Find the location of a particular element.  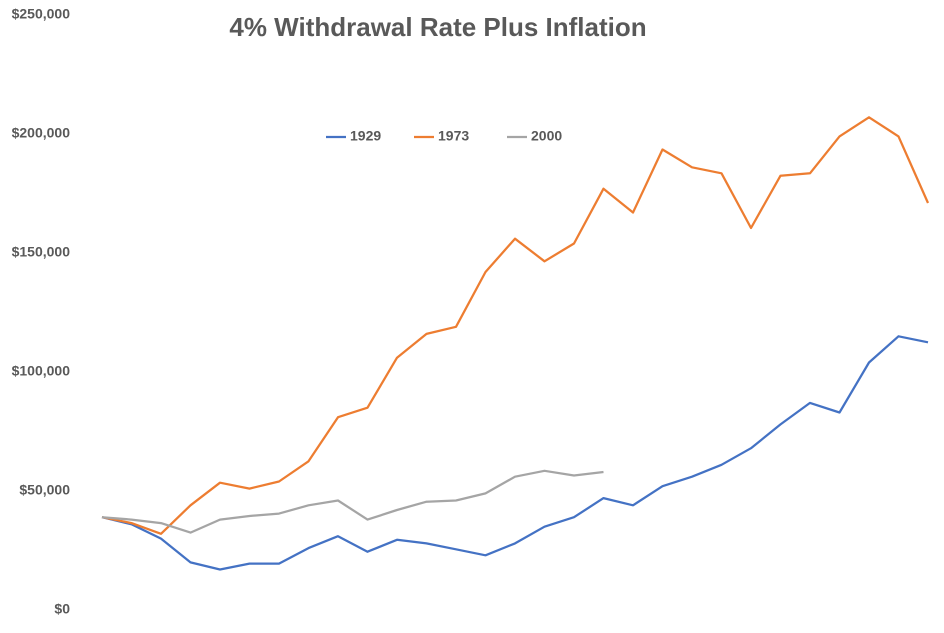

y-tick-label: $100,000 is located at coordinates (41, 371).